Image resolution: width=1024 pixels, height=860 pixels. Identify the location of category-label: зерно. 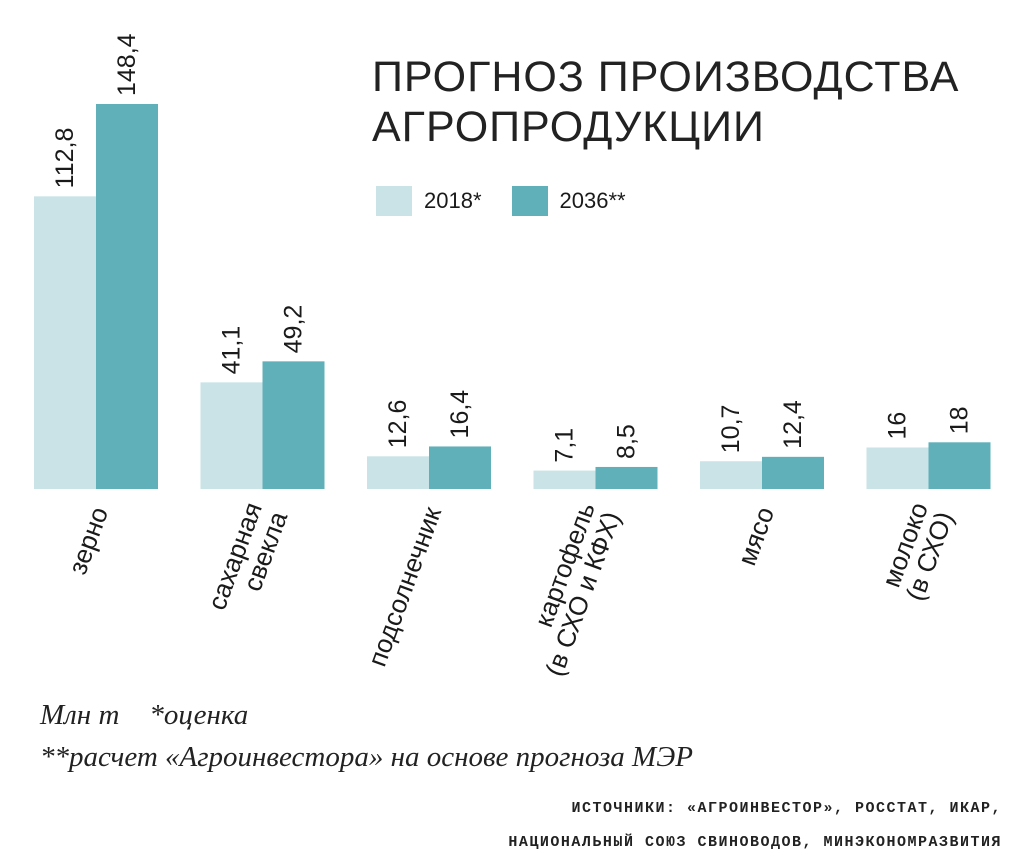
(88, 540).